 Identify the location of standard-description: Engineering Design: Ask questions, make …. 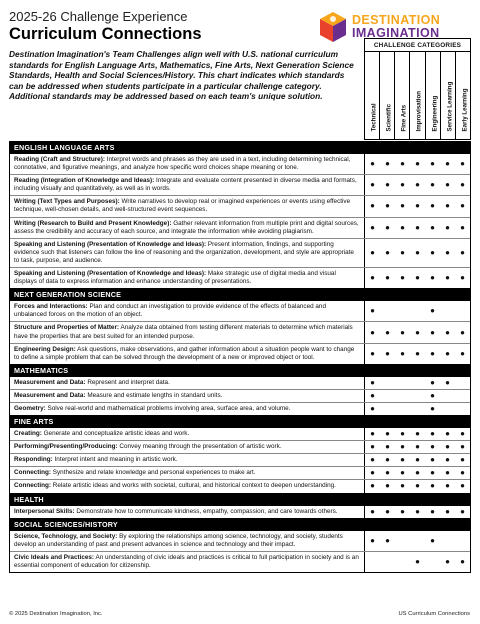
(187, 353).